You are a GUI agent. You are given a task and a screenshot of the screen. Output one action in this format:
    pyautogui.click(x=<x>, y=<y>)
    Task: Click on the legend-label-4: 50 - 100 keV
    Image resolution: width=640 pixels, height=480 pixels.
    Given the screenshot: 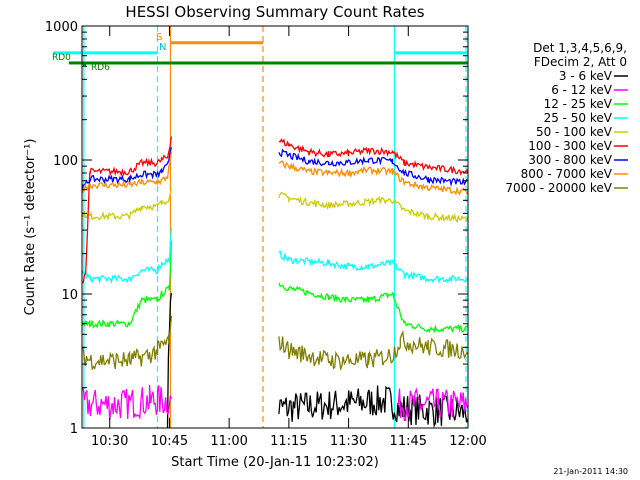 What is the action you would take?
    pyautogui.click(x=574, y=132)
    